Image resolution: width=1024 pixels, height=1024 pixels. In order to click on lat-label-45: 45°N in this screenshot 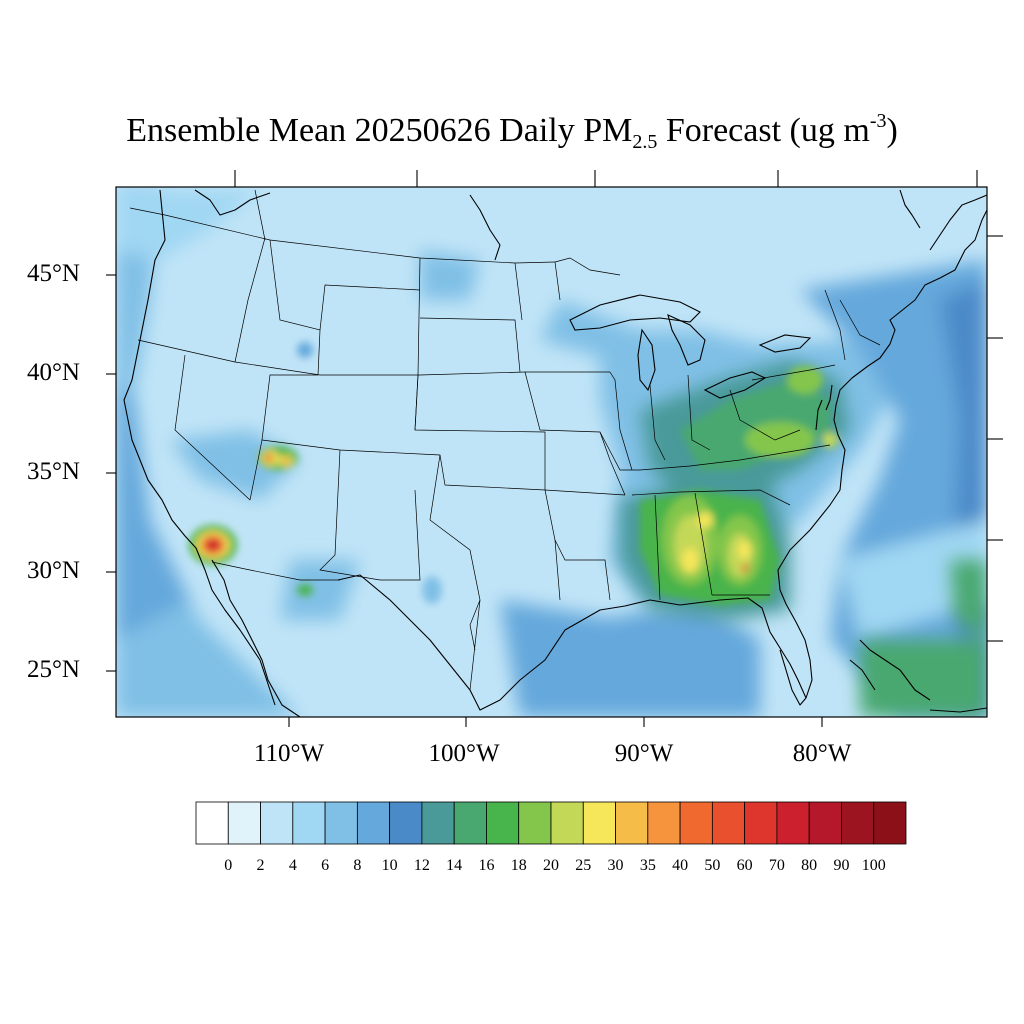, I will do `click(53, 273)`.